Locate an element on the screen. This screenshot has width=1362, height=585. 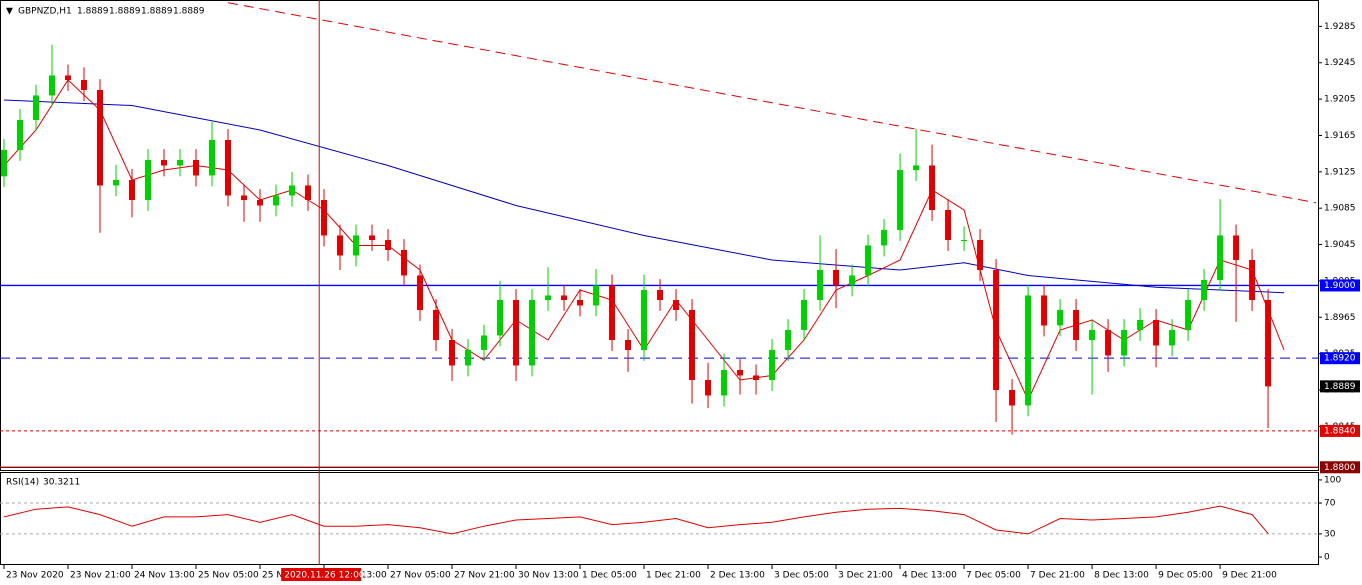
level-label: 1.9000 is located at coordinates (1340, 286).